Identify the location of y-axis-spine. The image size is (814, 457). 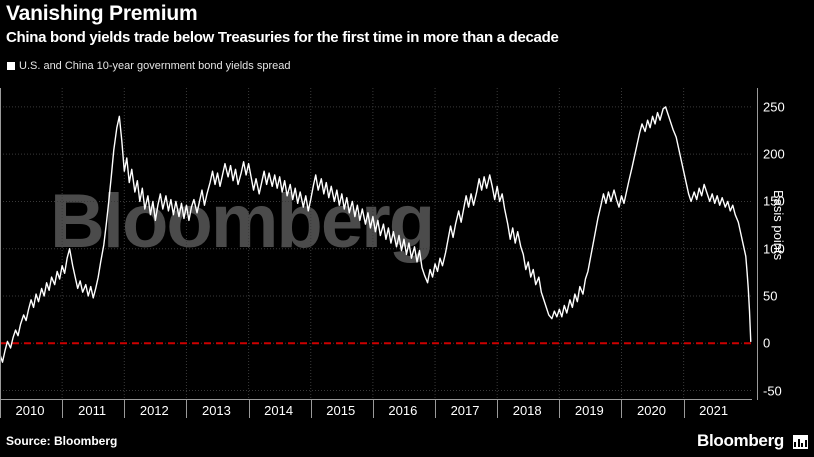
(757, 244).